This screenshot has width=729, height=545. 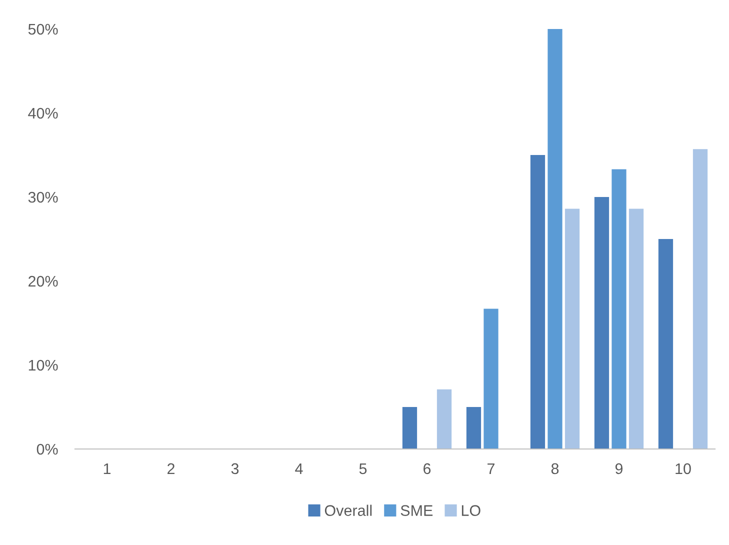 I want to click on x-tick-label: 6, so click(x=427, y=468).